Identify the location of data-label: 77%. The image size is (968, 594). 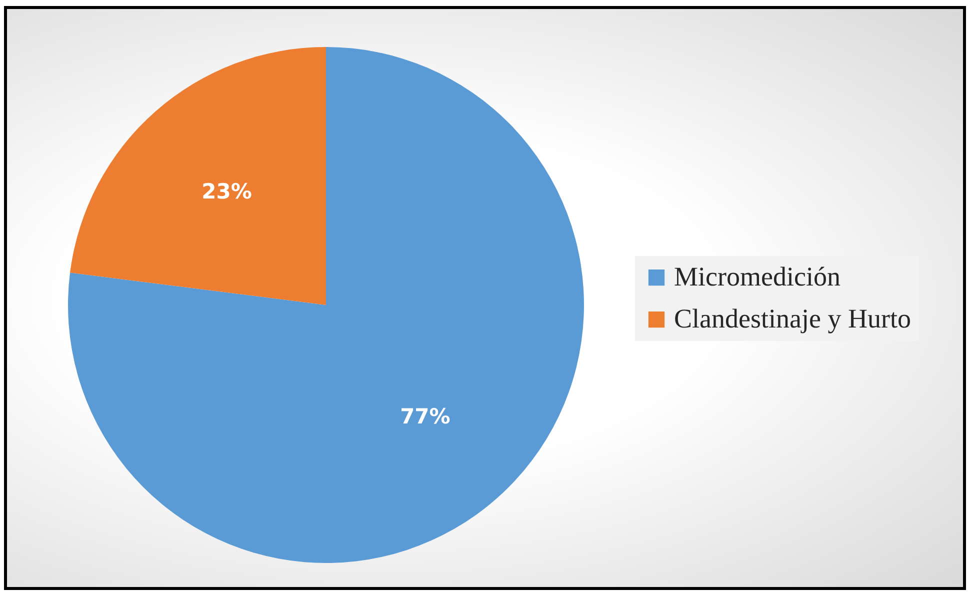
(425, 416).